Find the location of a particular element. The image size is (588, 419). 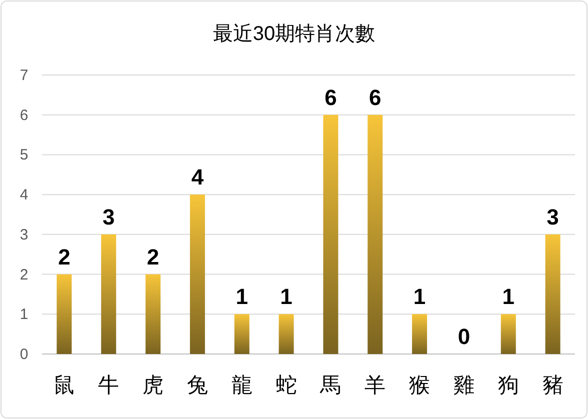

data-label: 4 is located at coordinates (197, 177).